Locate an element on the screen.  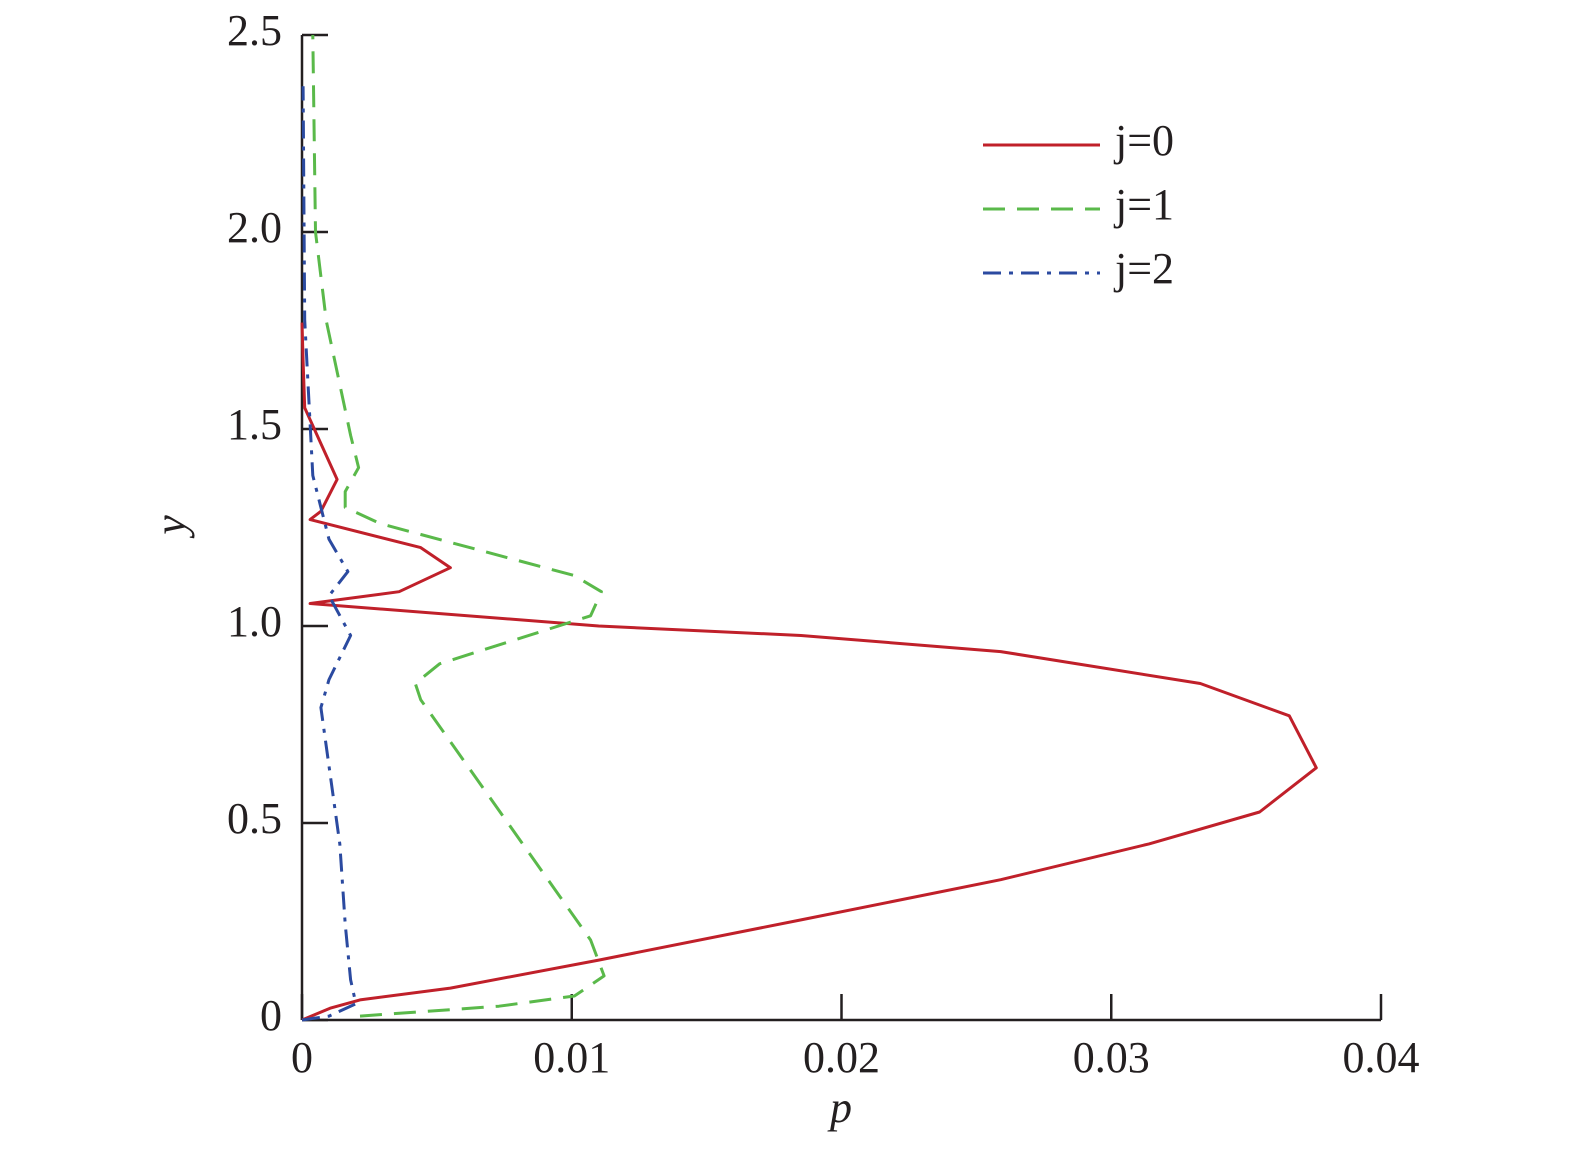
legend-label: j=2 is located at coordinates (1143, 268).